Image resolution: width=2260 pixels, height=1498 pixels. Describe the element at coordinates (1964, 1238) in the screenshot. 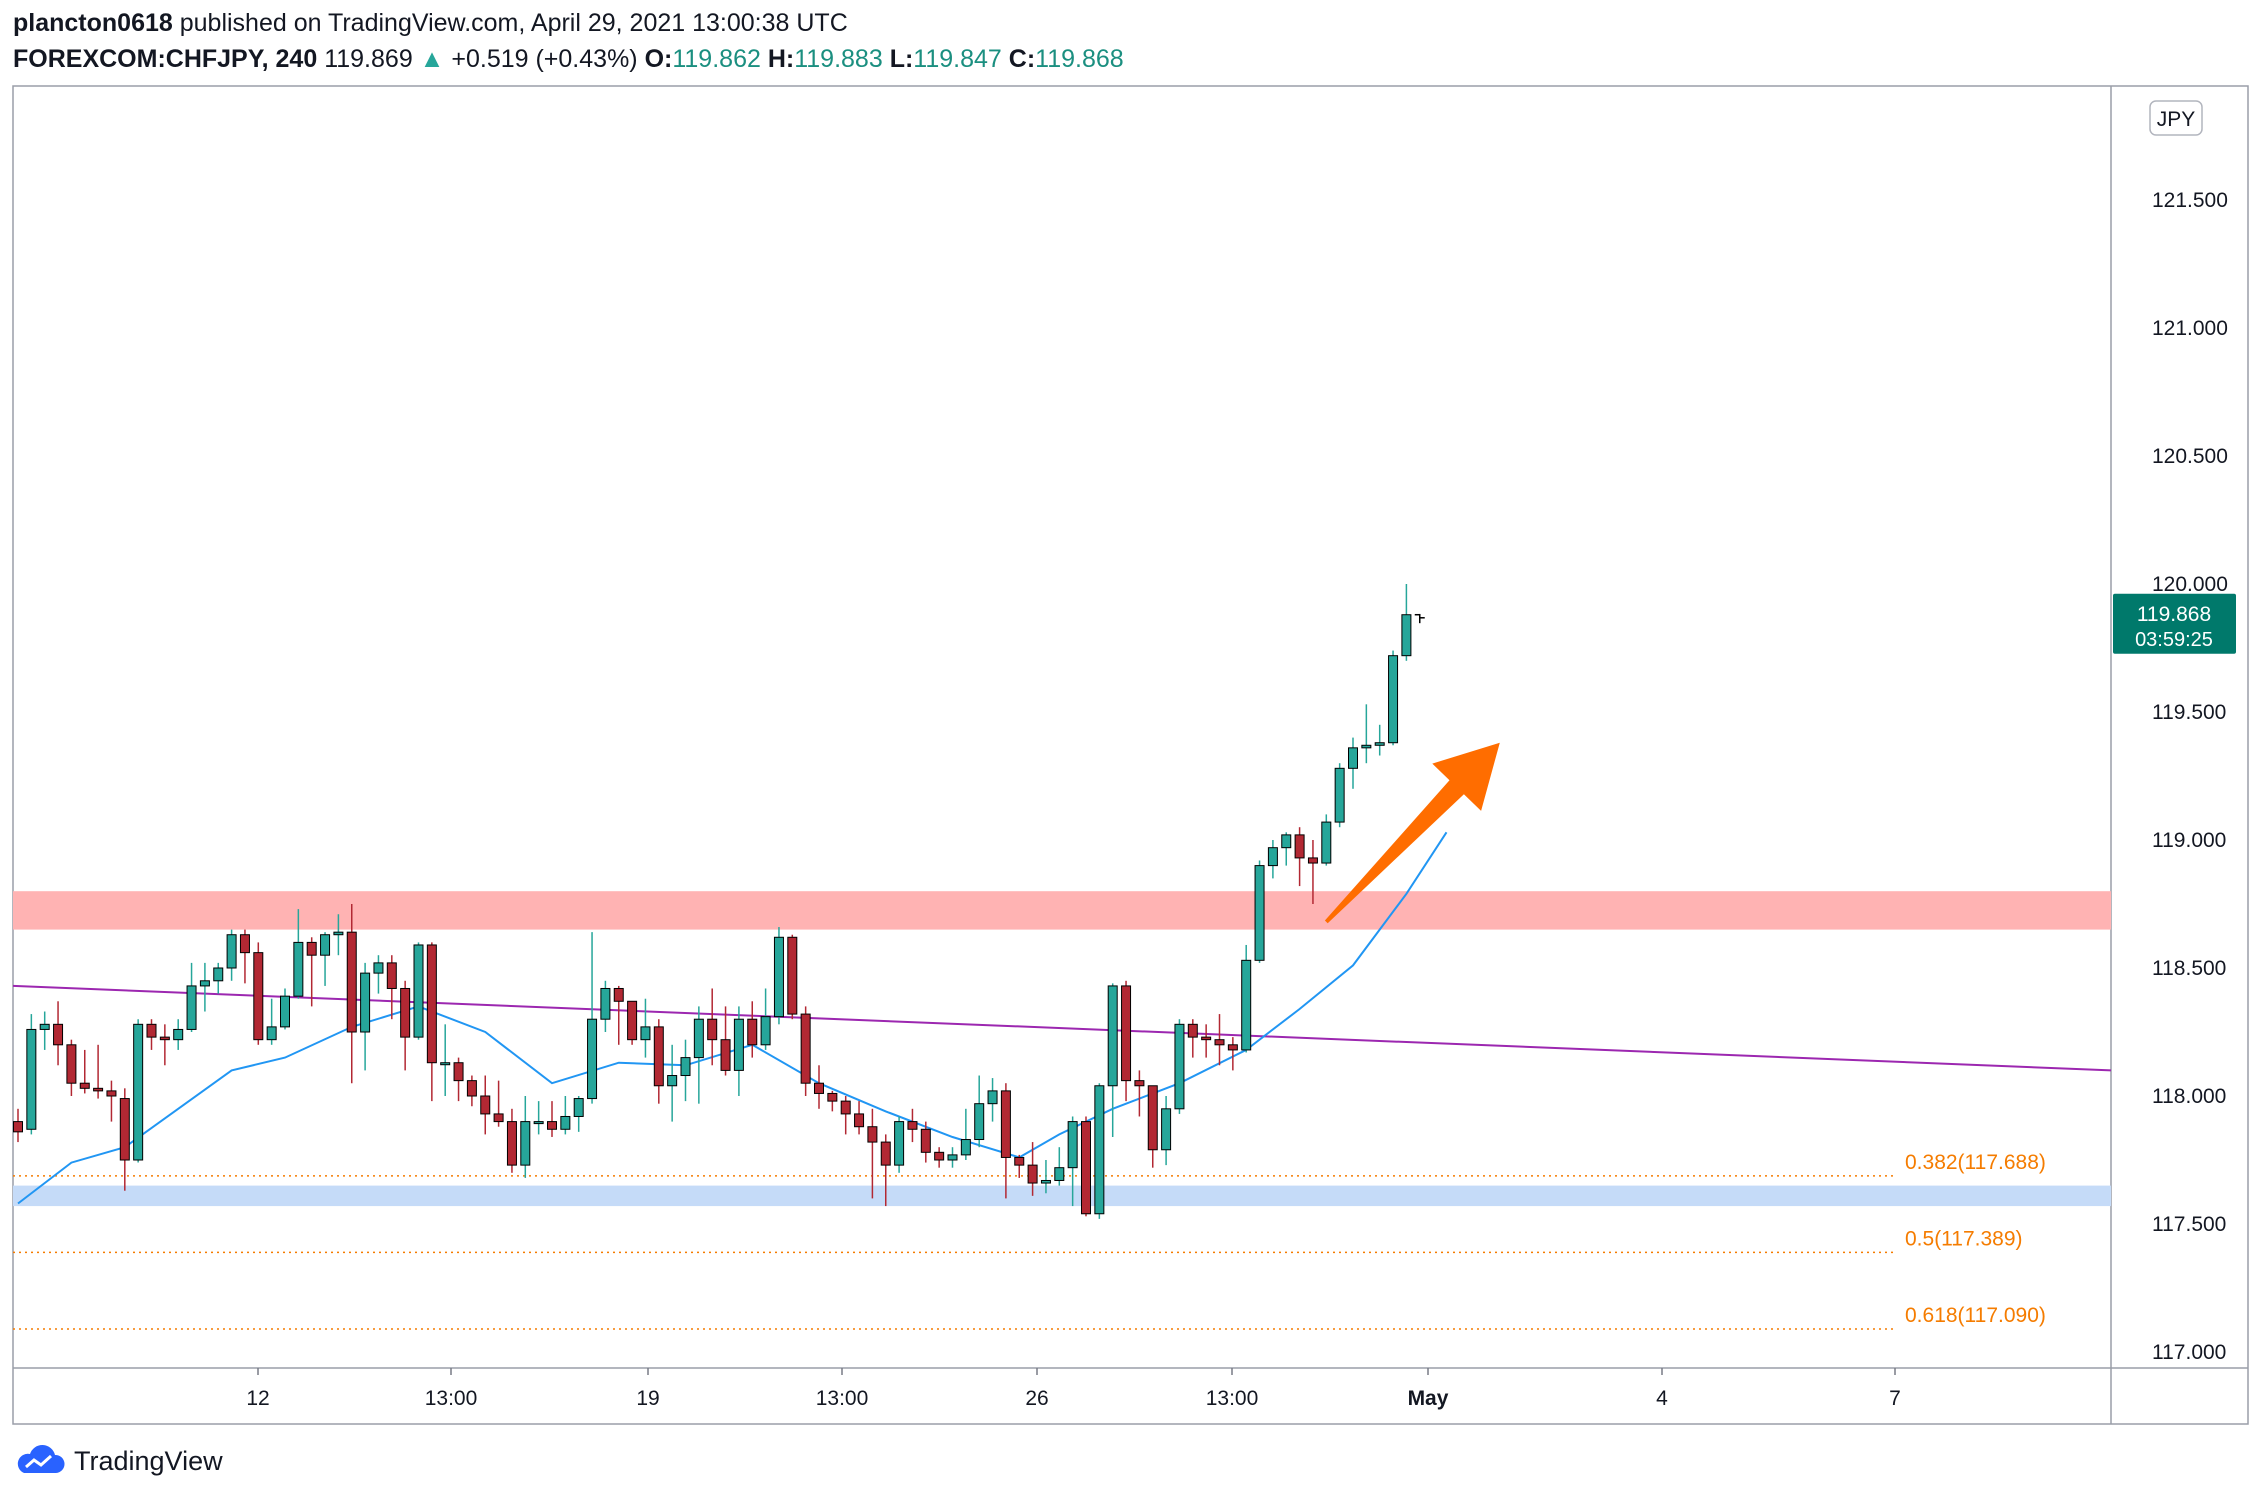

I see `fib-label: 0.5(117.389)` at that location.